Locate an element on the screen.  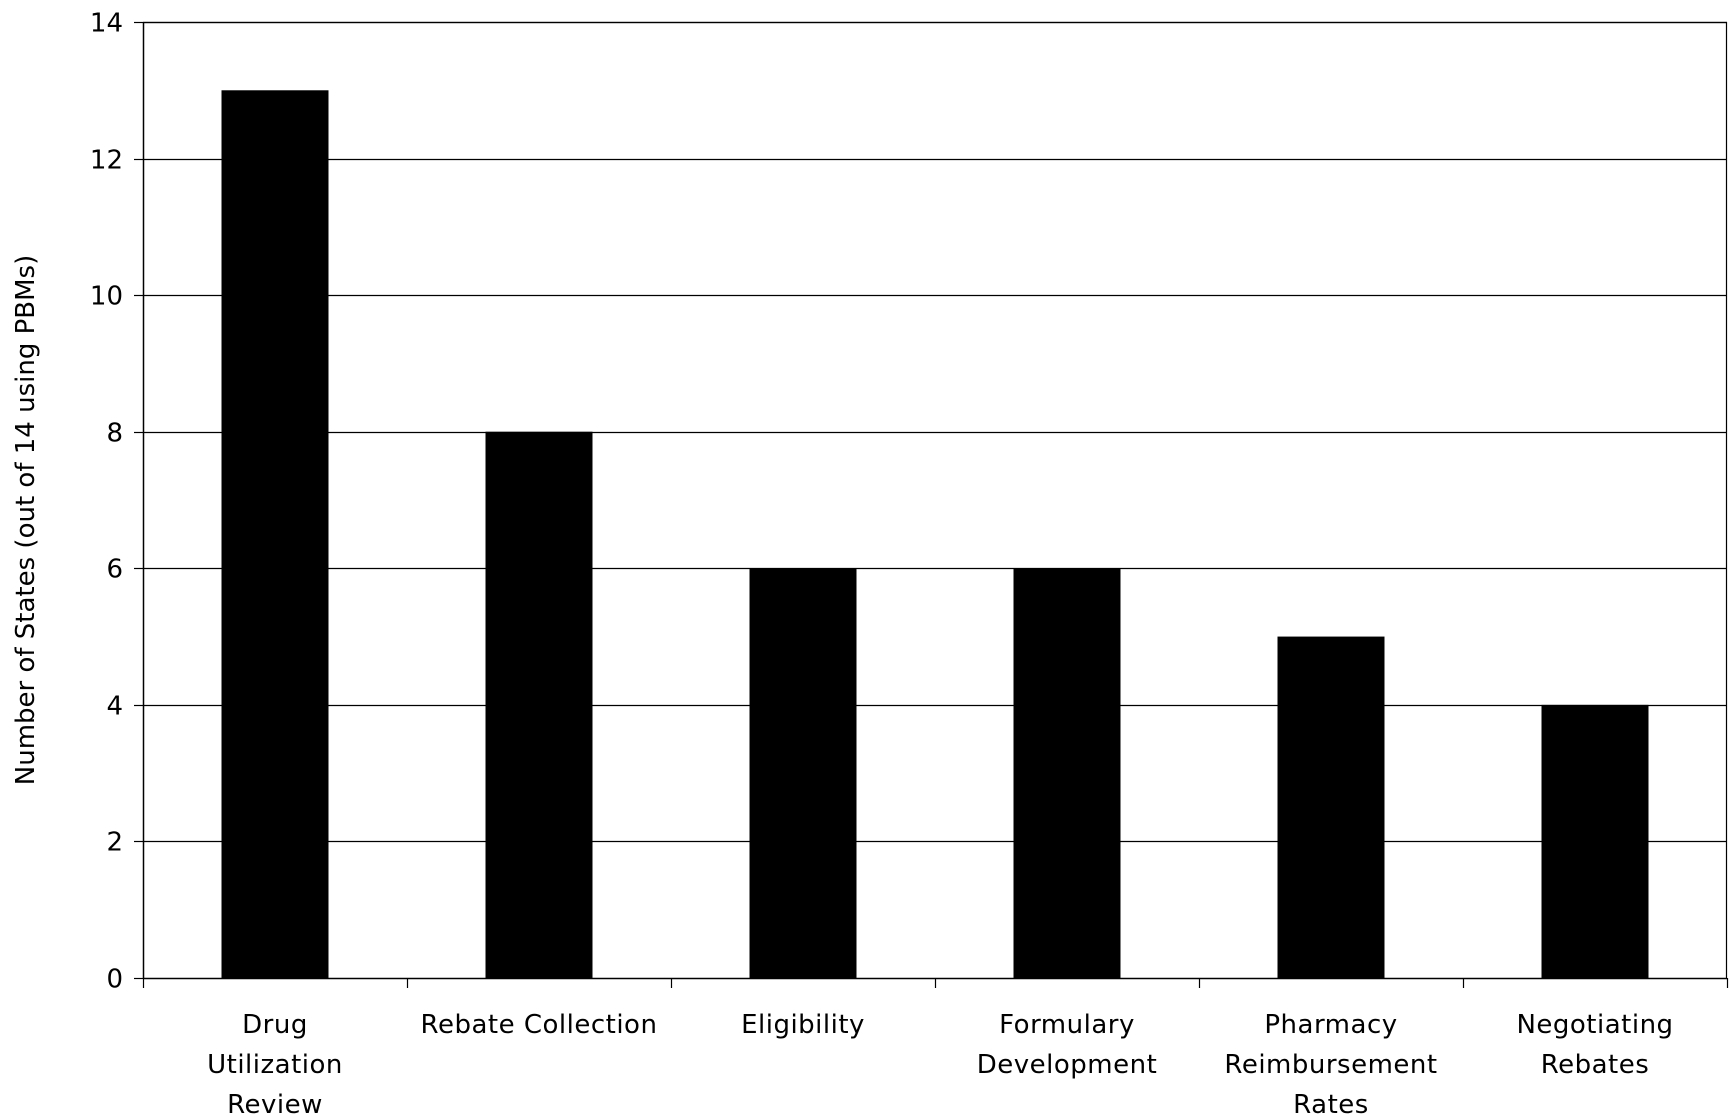
y-tick-label: 6 is located at coordinates (114, 570).